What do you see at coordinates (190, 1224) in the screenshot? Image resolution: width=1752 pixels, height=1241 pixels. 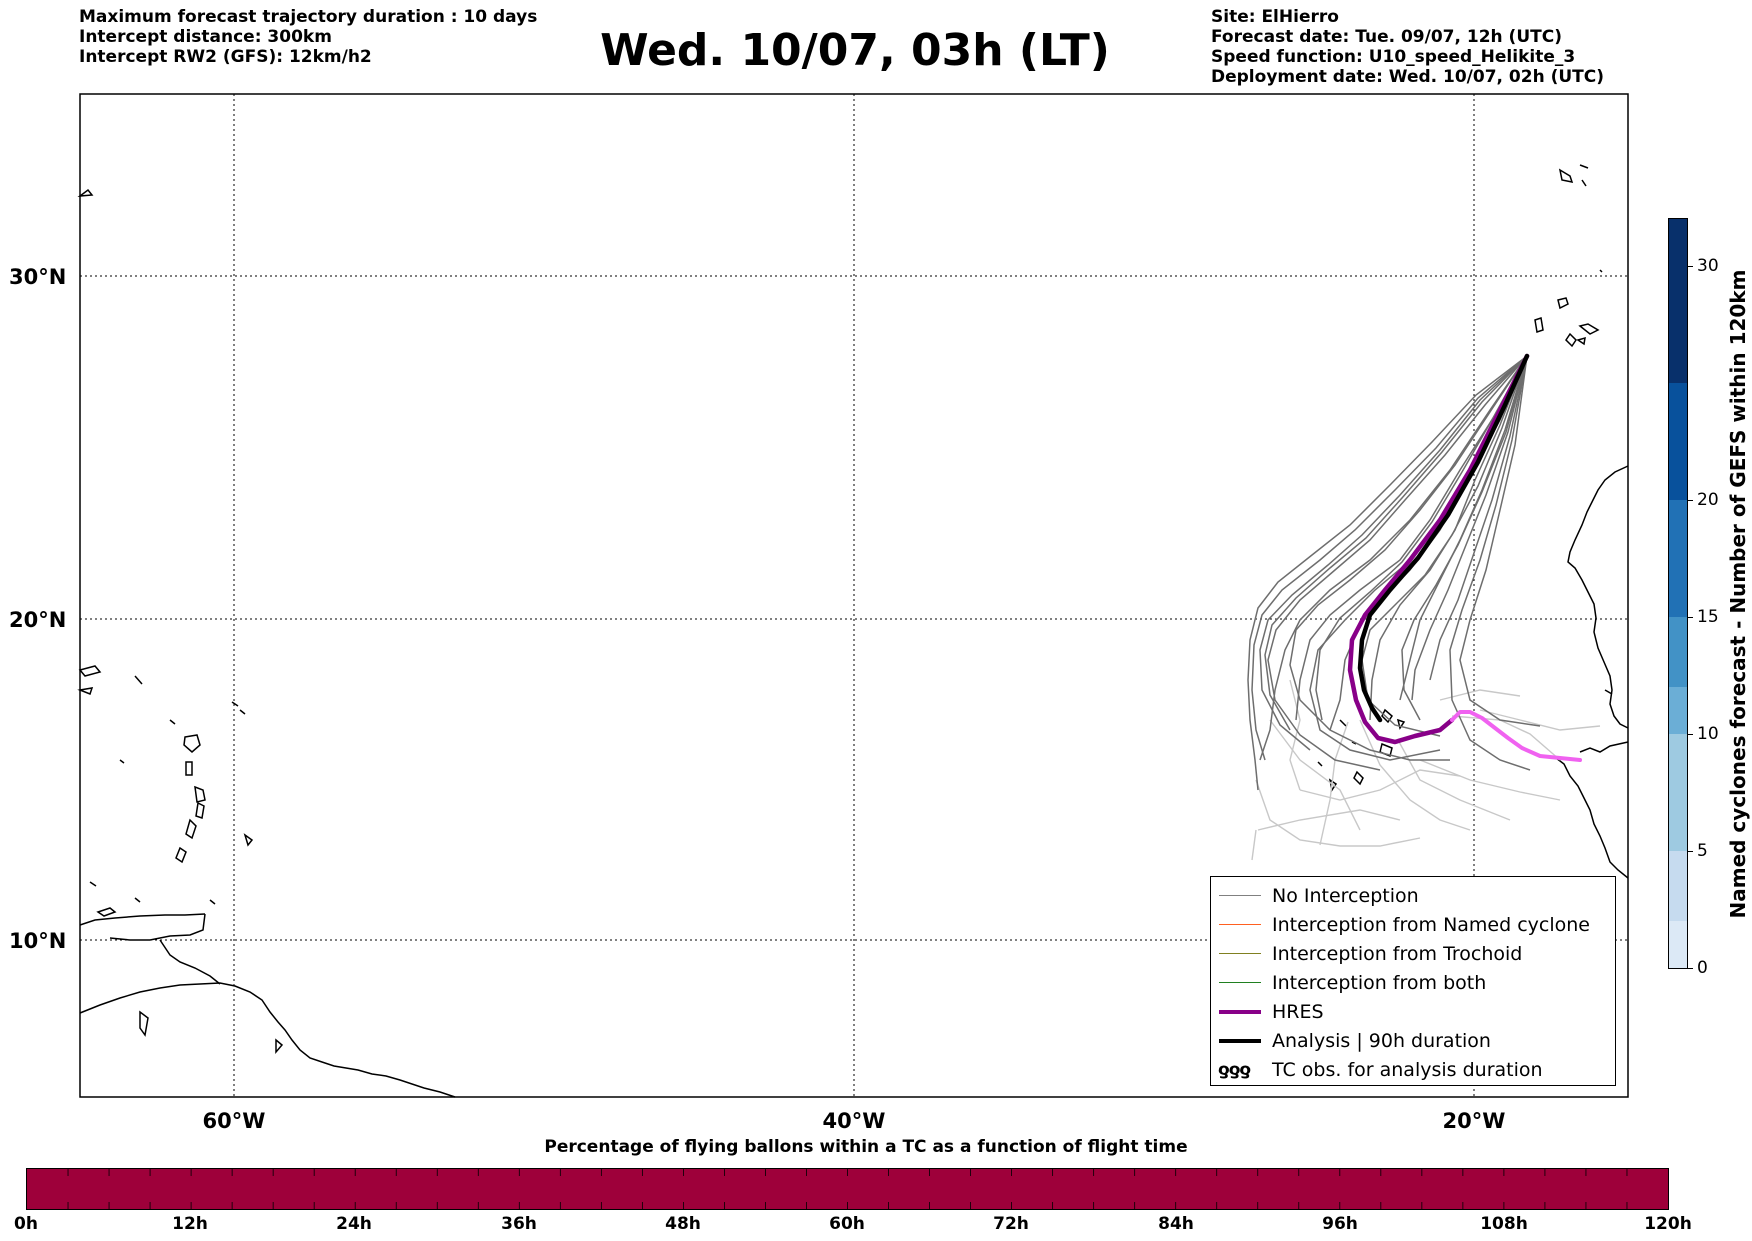 I see `timebar-tick-label: 12h` at bounding box center [190, 1224].